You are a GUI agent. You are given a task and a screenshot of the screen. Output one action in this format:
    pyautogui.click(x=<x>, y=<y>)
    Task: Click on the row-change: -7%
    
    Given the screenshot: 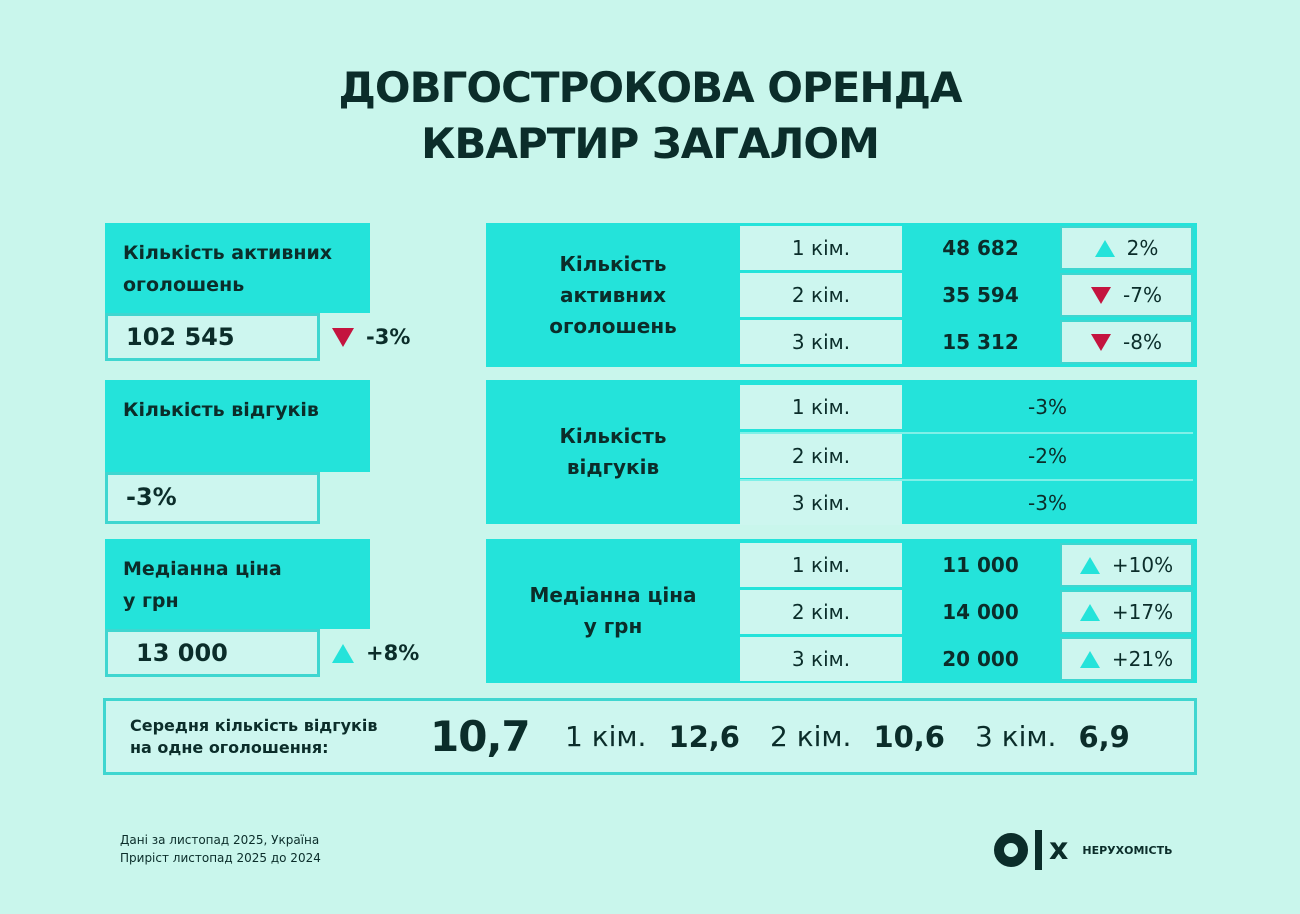 What is the action you would take?
    pyautogui.click(x=1126, y=295)
    